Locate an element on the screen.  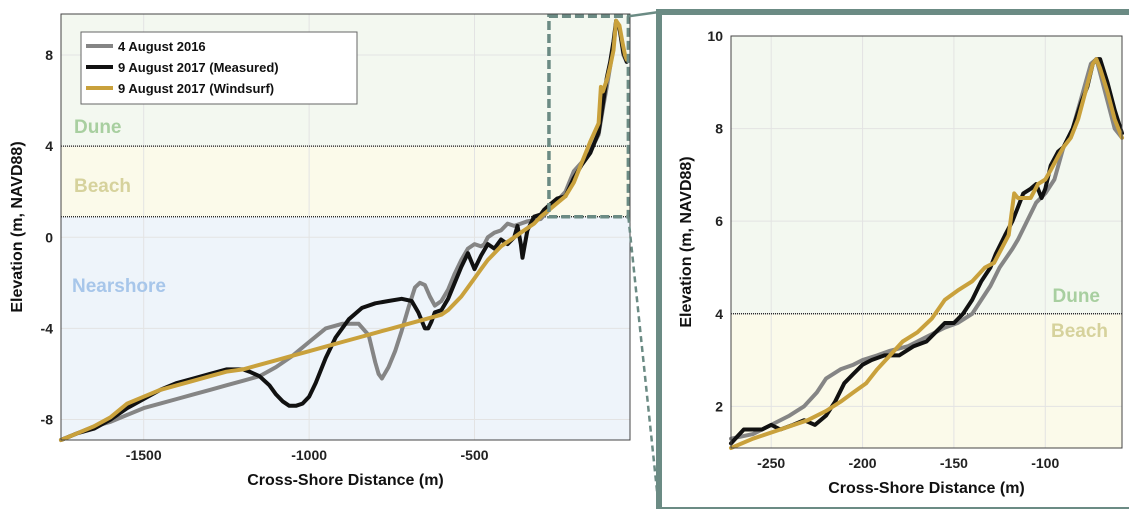
inset-region-box is located at coordinates (589, 116).